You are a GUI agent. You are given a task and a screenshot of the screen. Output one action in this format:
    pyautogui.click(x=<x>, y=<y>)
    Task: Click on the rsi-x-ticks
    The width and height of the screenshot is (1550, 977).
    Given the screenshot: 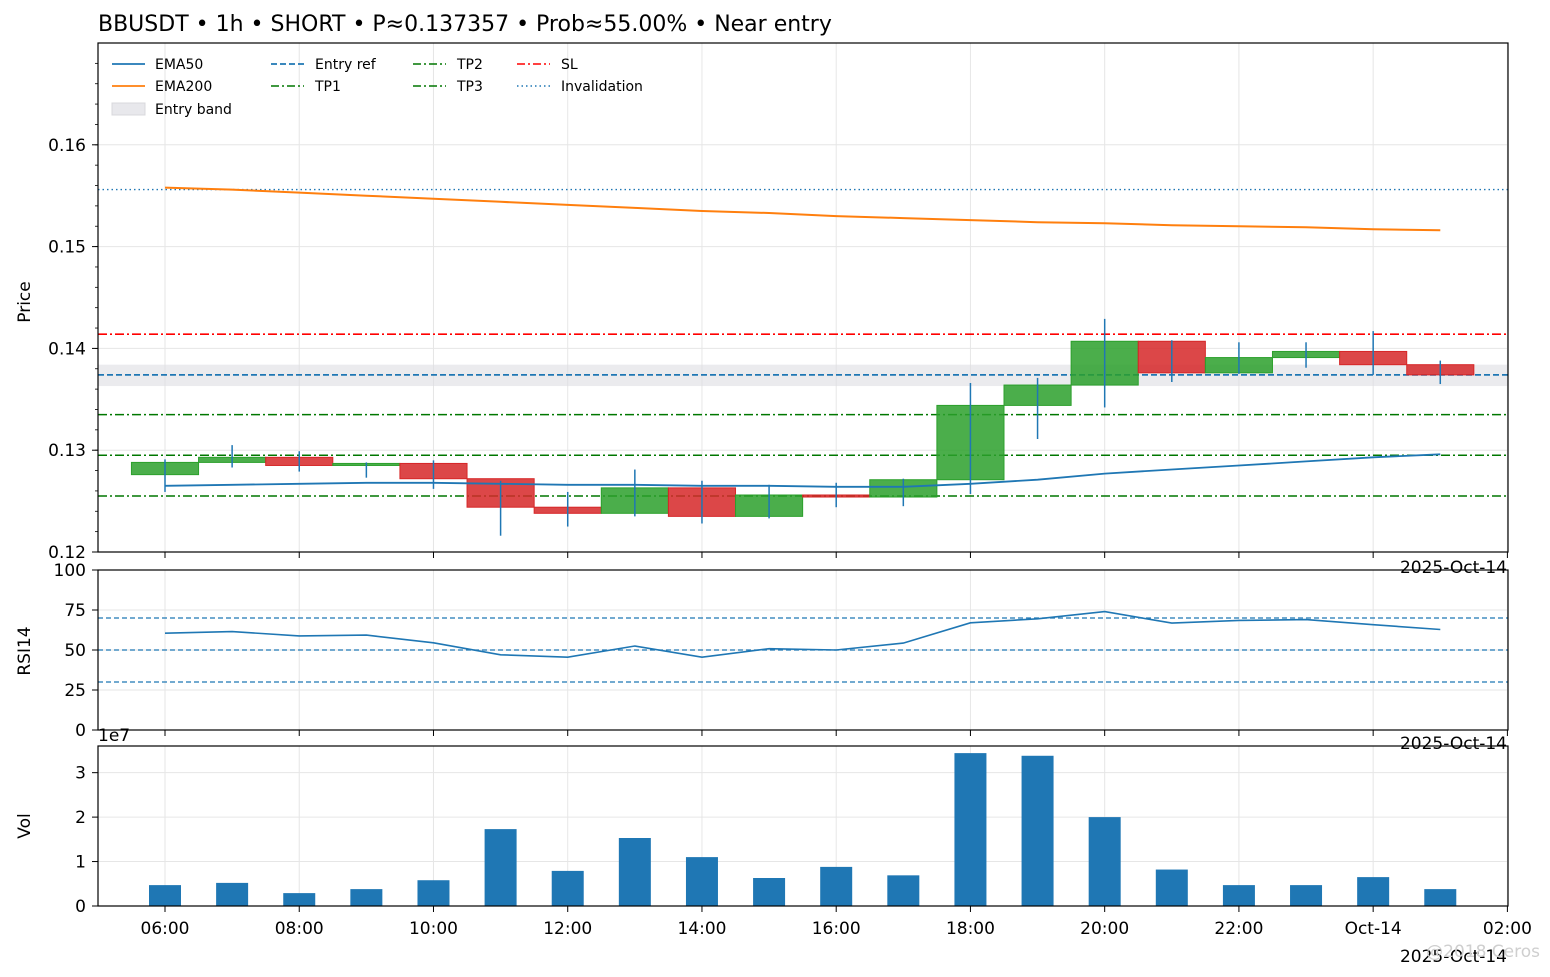 What is the action you would take?
    pyautogui.click(x=836, y=733)
    